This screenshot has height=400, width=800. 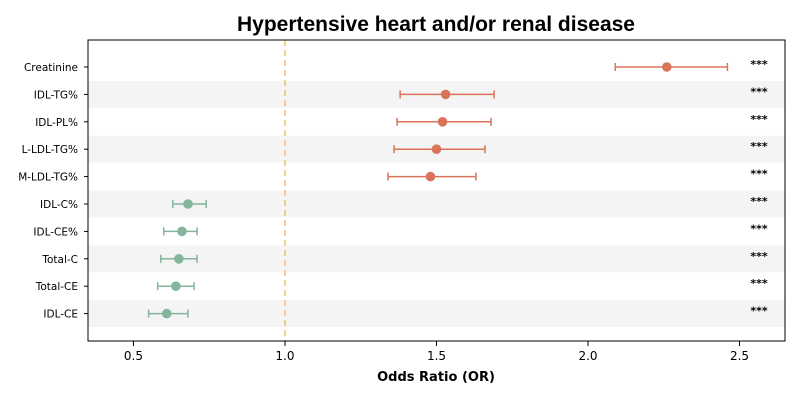 What do you see at coordinates (56, 123) in the screenshot?
I see `y-tick-label: IDL-PL%` at bounding box center [56, 123].